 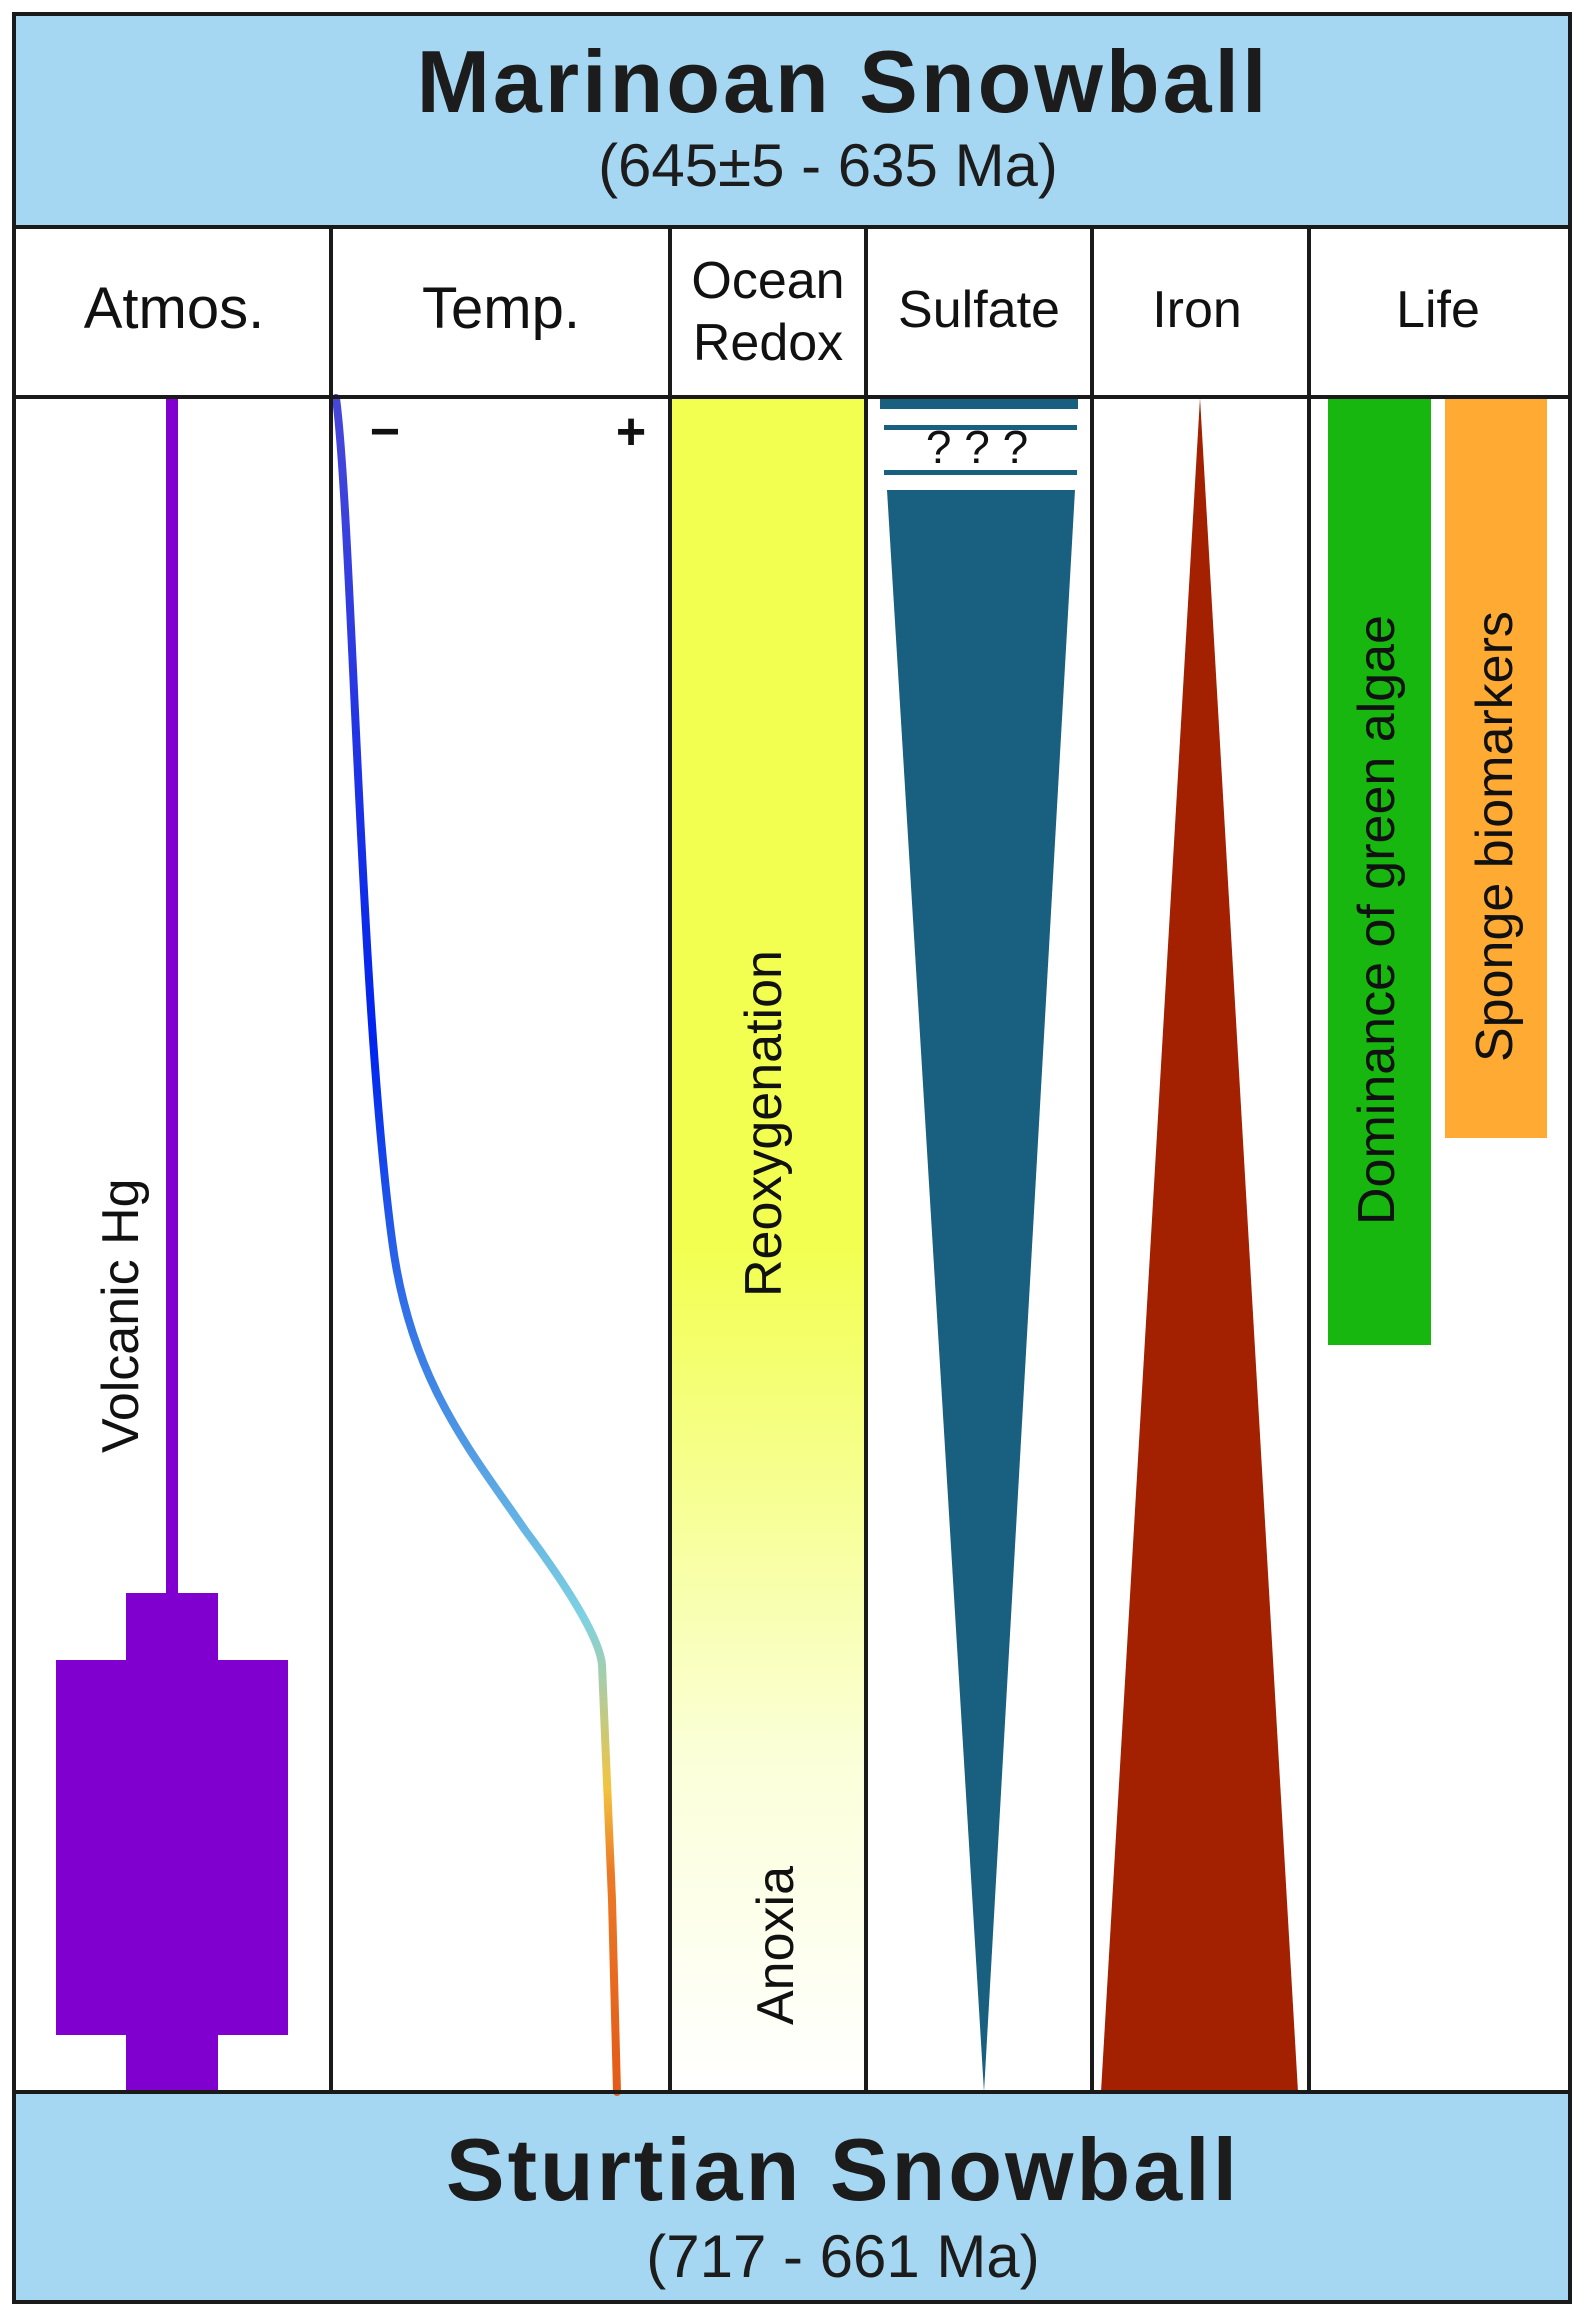 What do you see at coordinates (843, 2256) in the screenshot?
I see `bottom-banner-subtitle: (717 - 661 Ma)` at bounding box center [843, 2256].